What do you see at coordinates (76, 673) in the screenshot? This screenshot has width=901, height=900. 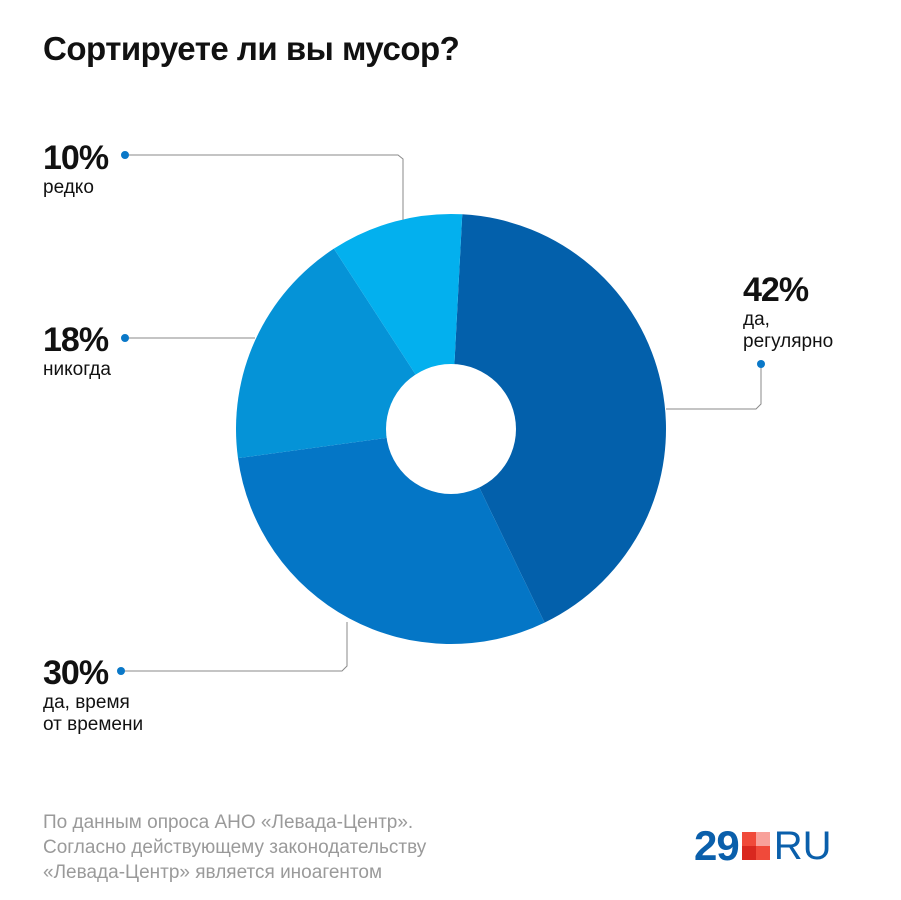 I see `slice-percent: 30%` at bounding box center [76, 673].